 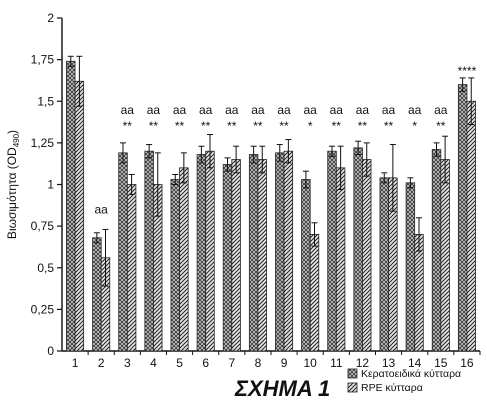 I want to click on y-tick-label: 0,75, so click(x=43, y=226).